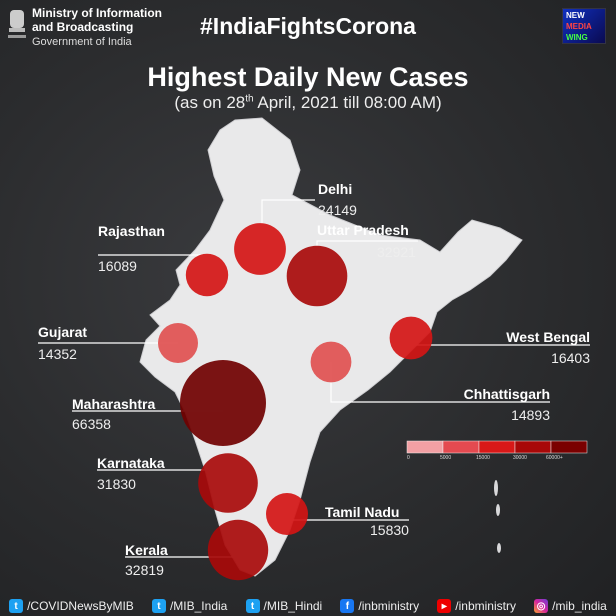 The width and height of the screenshot is (616, 616). What do you see at coordinates (389, 530) in the screenshot?
I see `state-value-tamil-nadu: 15830` at bounding box center [389, 530].